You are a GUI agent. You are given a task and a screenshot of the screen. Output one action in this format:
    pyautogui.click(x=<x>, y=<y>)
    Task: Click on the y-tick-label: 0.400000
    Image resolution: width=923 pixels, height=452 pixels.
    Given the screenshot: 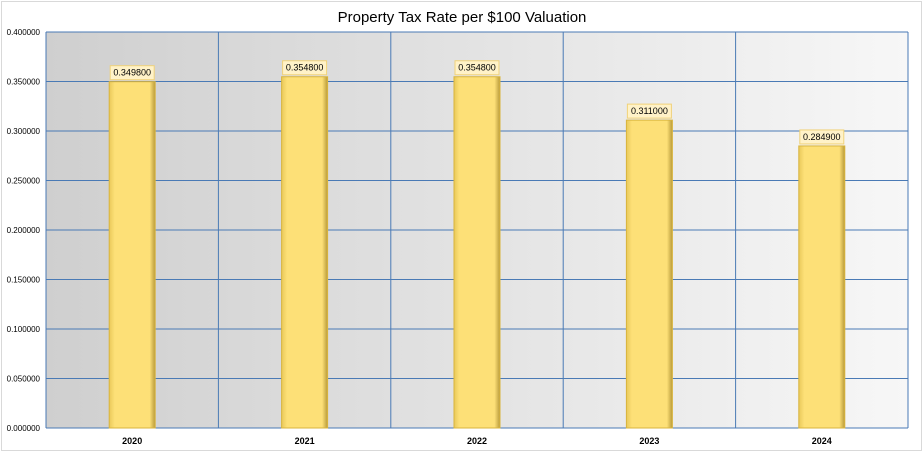 What is the action you would take?
    pyautogui.click(x=24, y=32)
    